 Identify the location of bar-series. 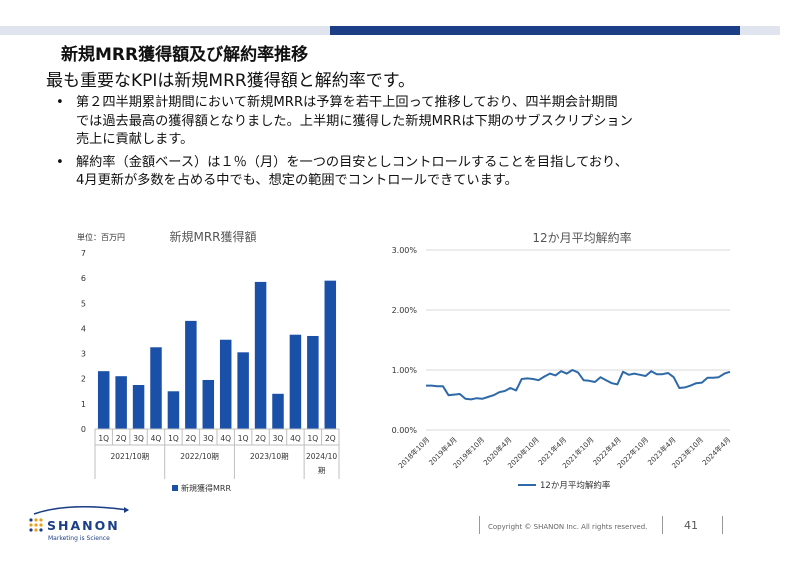
(217, 354).